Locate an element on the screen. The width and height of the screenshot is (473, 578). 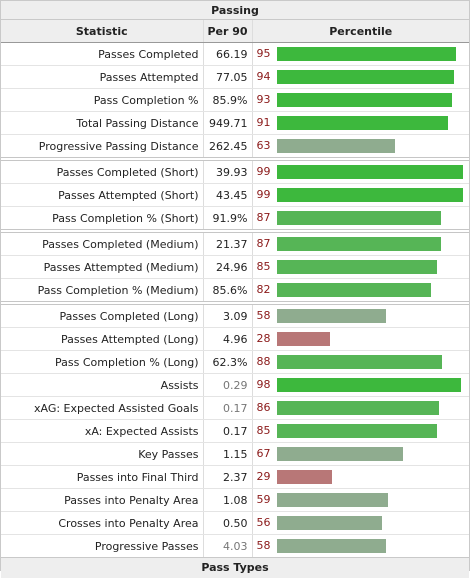
per90-value: 91.9% is located at coordinates (228, 219).